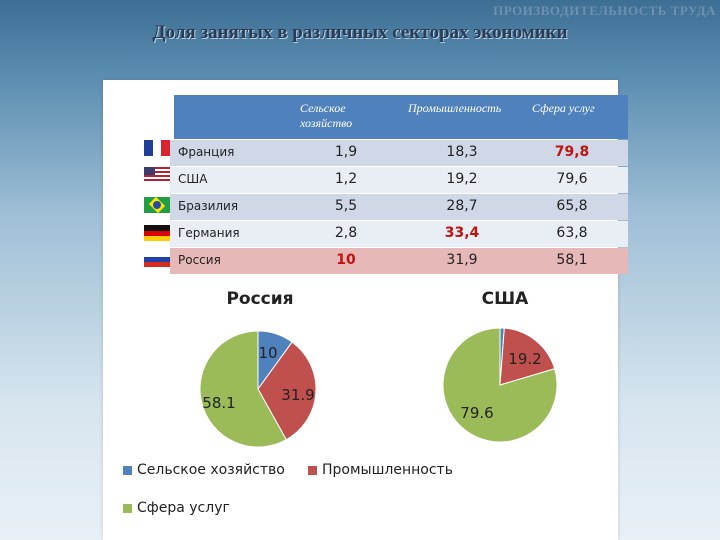  Describe the element at coordinates (157, 233) in the screenshot. I see `flag-germany-icon` at that location.